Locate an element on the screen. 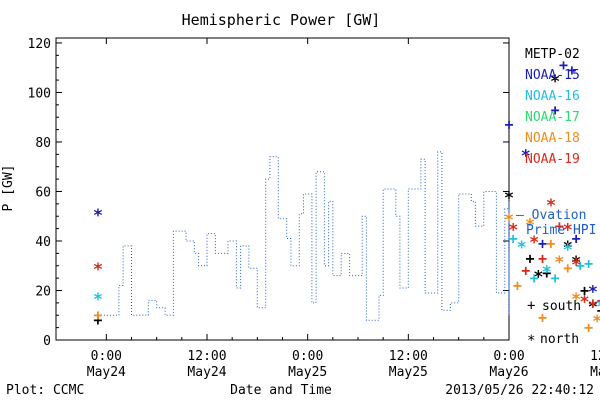  y-tick-label: 80 is located at coordinates (43, 143).